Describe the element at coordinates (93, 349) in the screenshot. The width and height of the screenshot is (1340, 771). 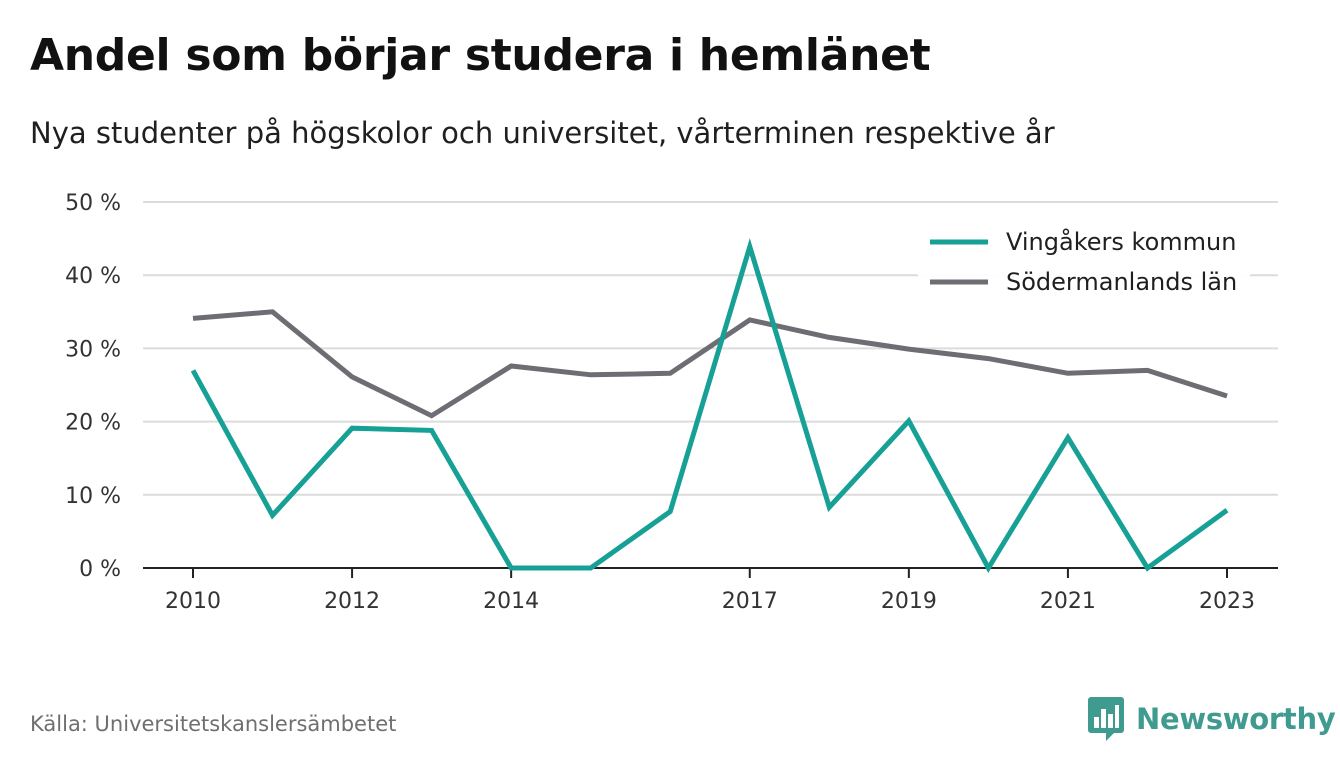
I see `y-tick-label: 30 %` at that location.